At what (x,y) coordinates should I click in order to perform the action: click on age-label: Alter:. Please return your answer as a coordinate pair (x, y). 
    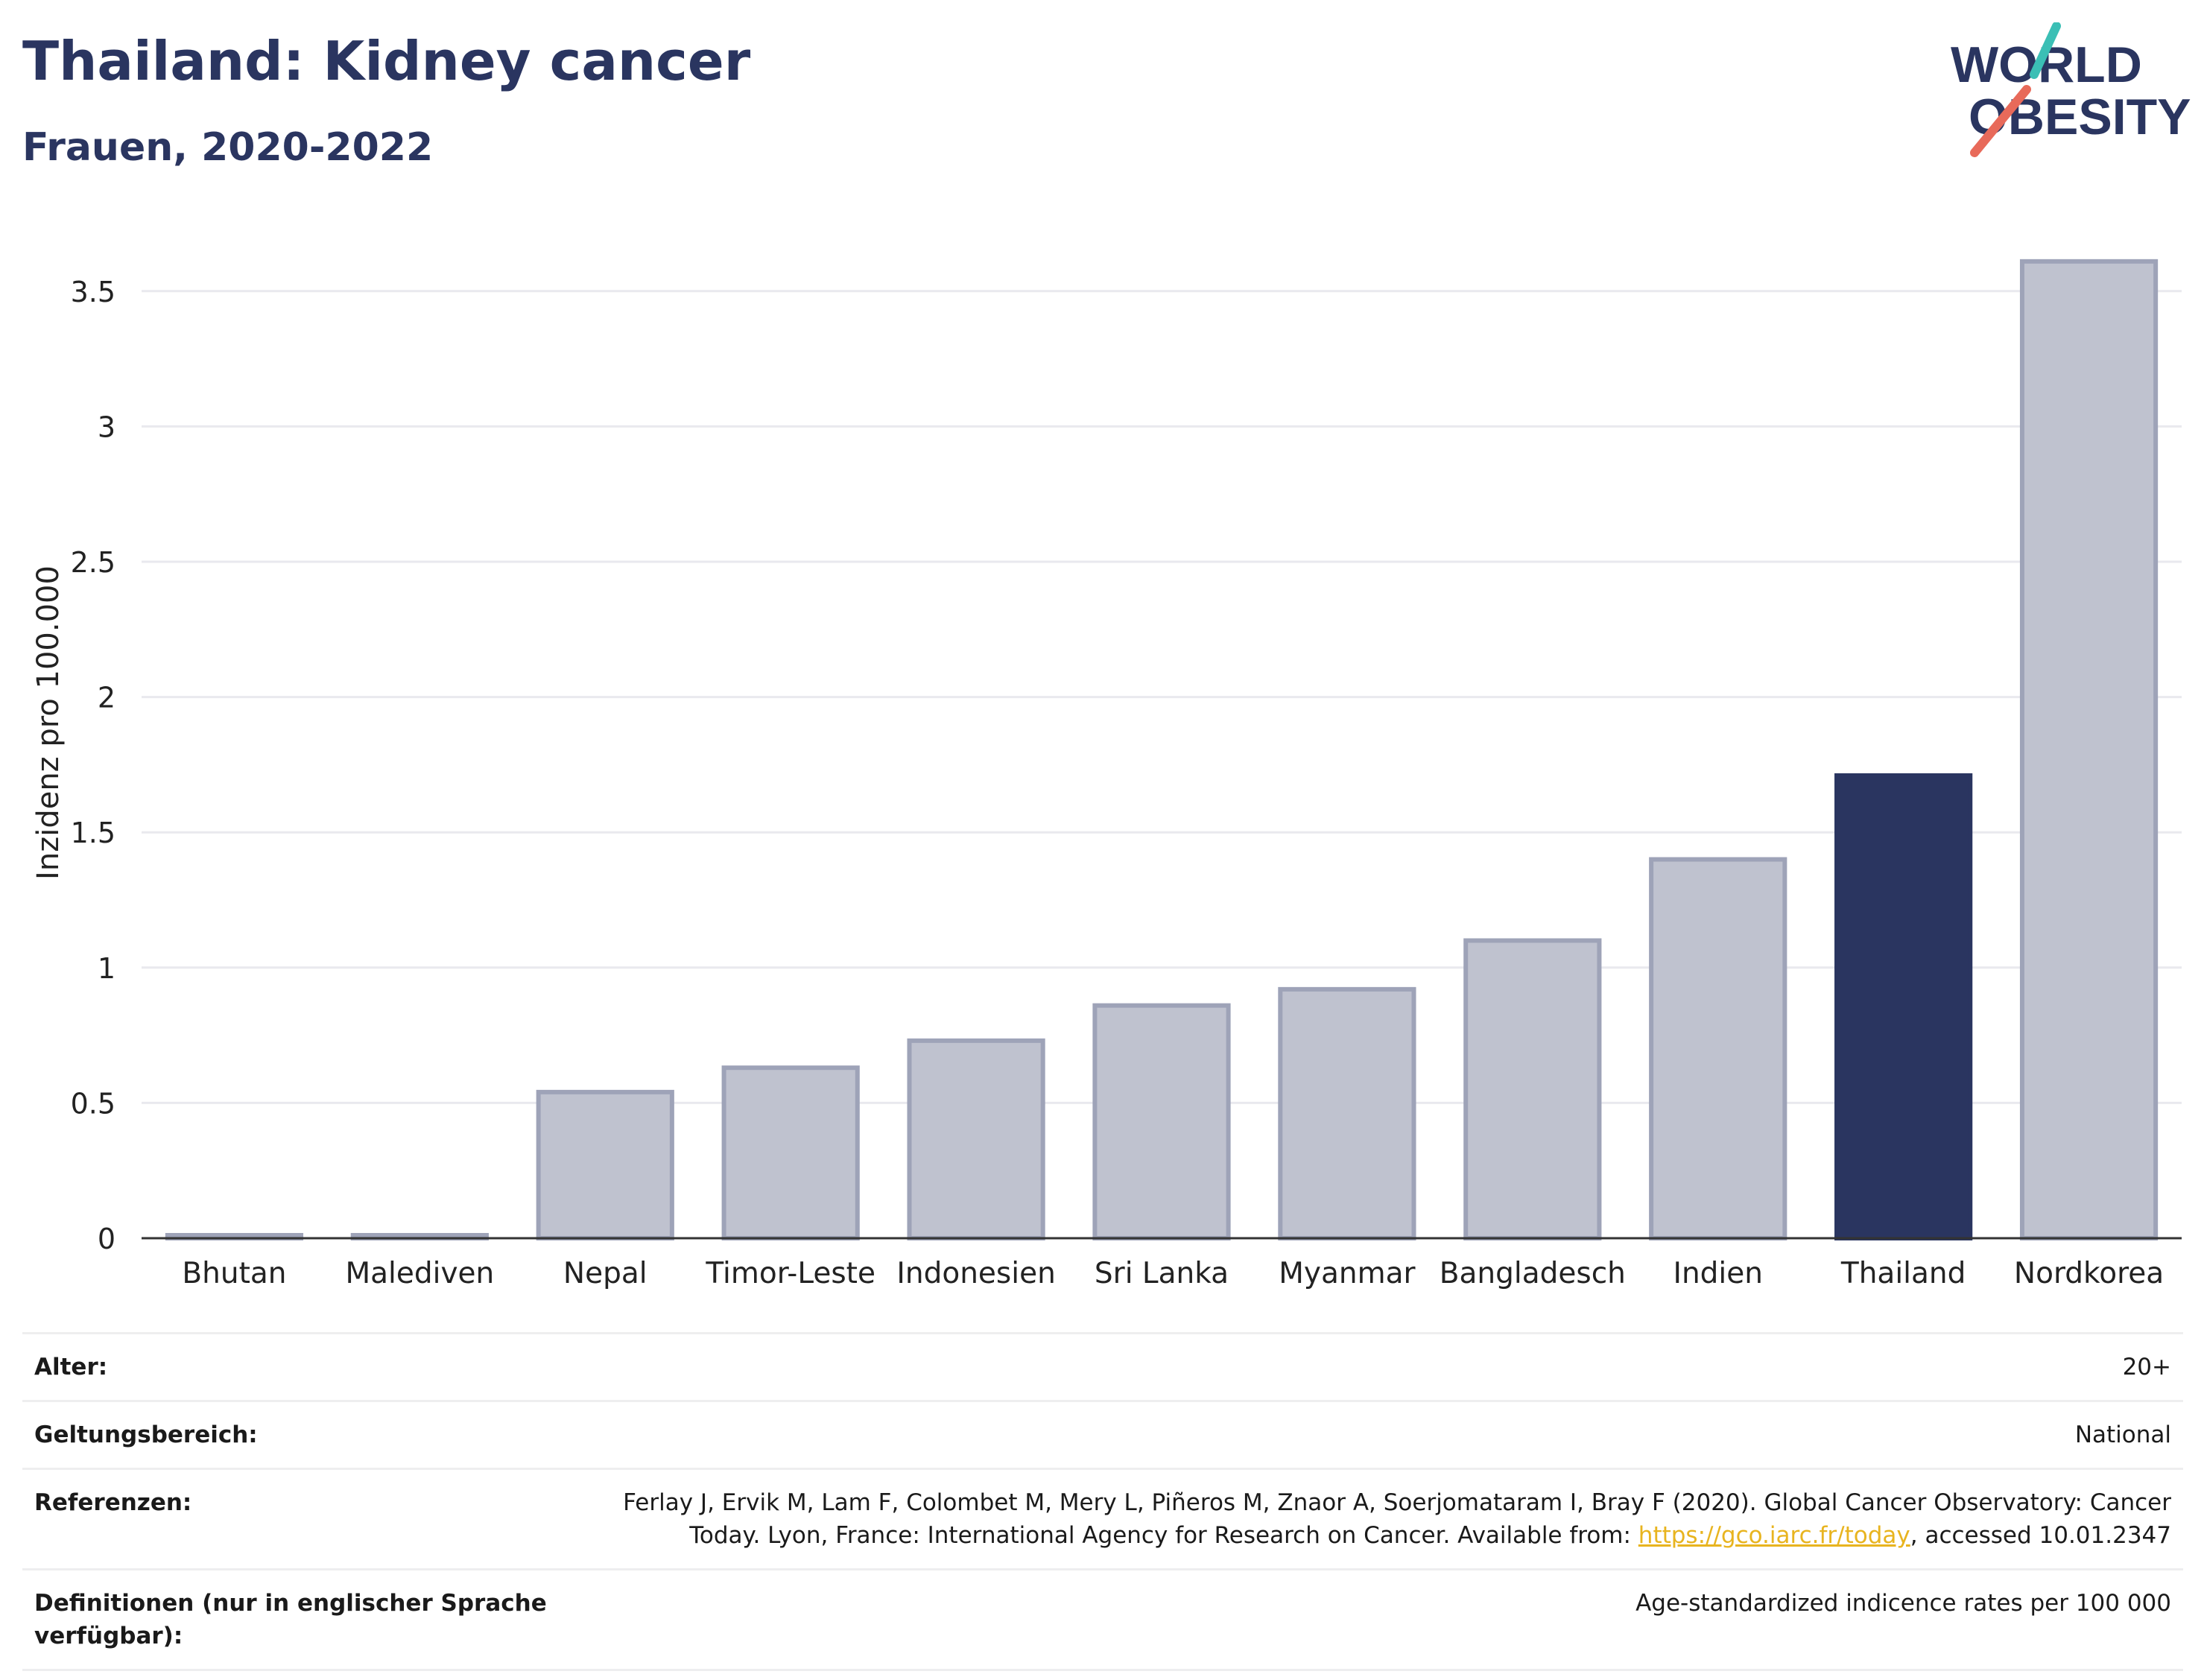
    Looking at the image, I should click on (295, 1366).